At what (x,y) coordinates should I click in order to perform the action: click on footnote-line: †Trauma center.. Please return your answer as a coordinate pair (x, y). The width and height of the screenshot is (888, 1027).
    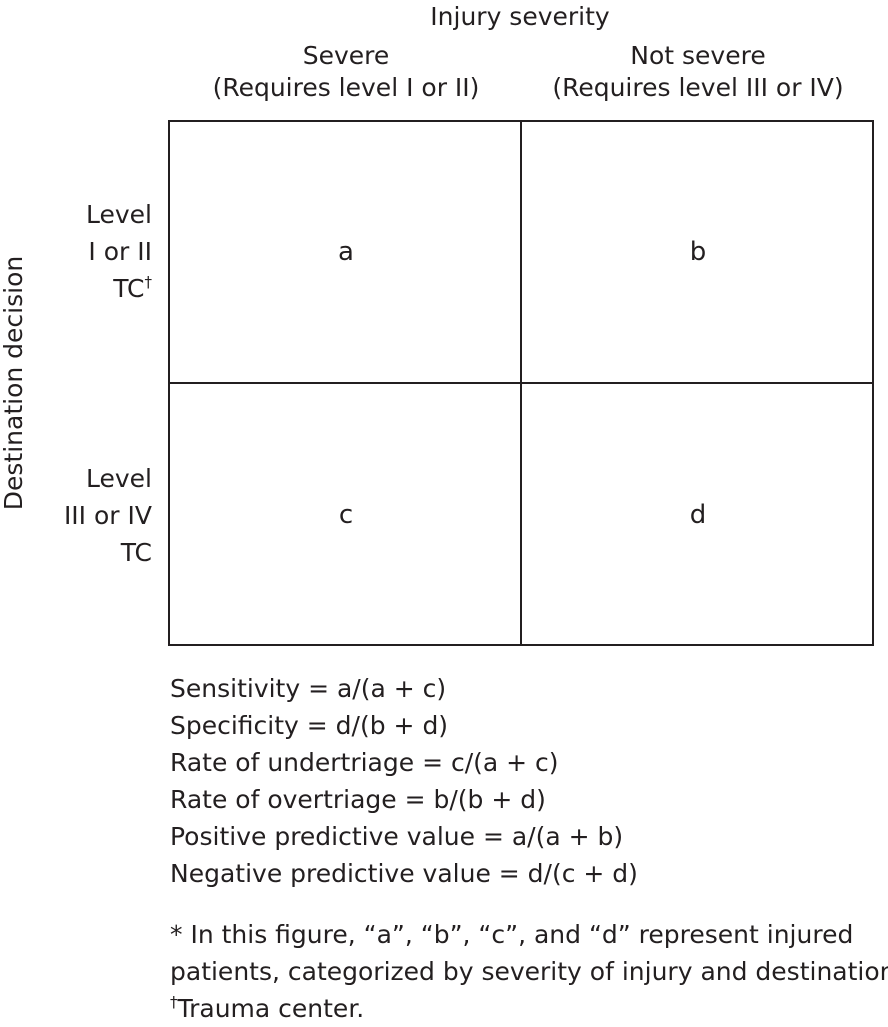
    Looking at the image, I should click on (267, 1008).